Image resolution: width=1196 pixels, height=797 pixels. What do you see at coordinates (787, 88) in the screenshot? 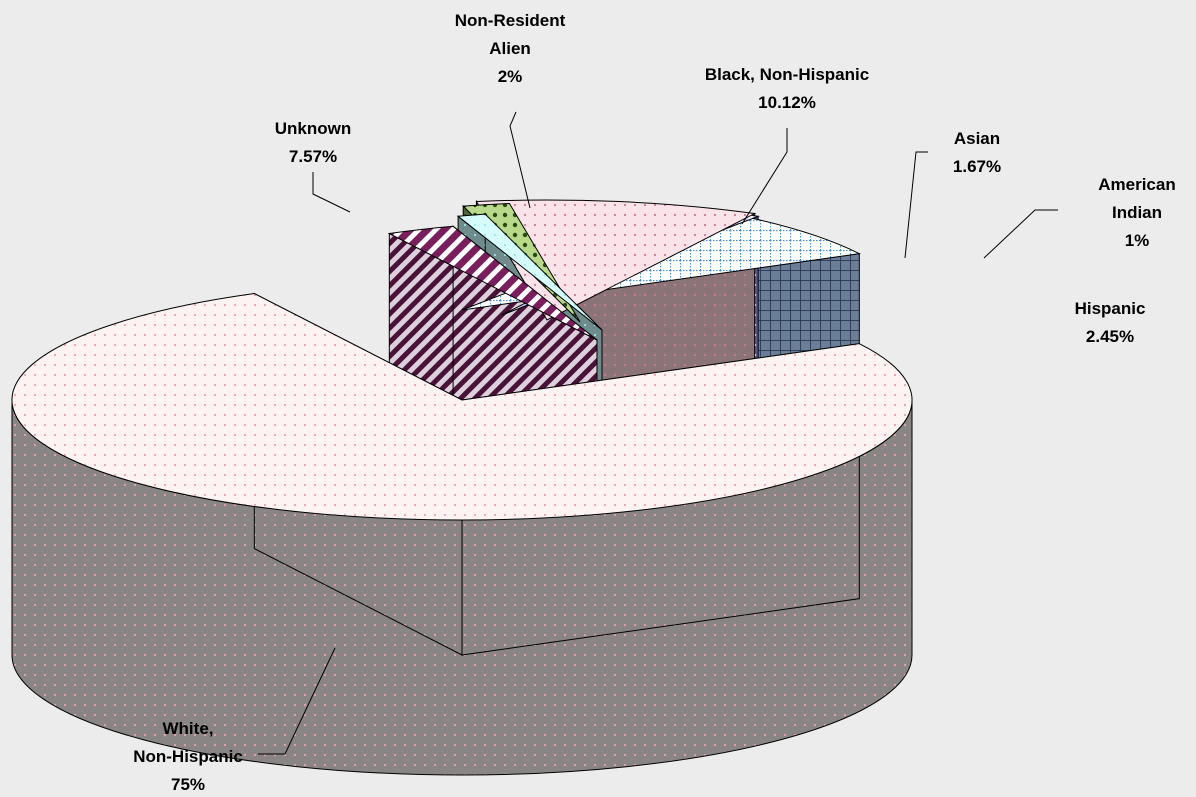
I see `slice-label: Black, Non-Hispanic 10.12%` at bounding box center [787, 88].